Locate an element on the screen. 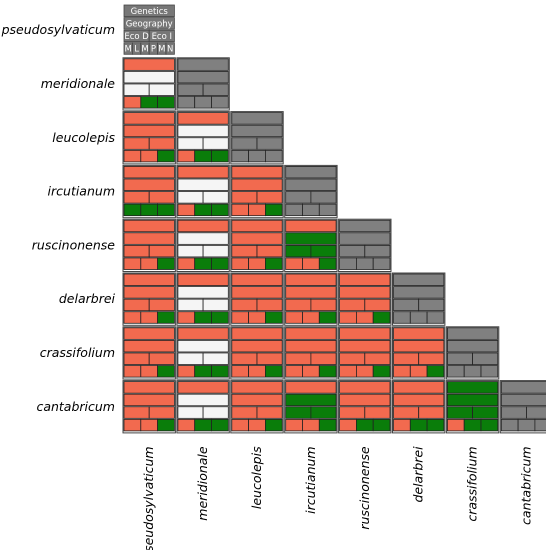 The image size is (546, 550). cell-cantabricum-ircutianum is located at coordinates (311, 407).